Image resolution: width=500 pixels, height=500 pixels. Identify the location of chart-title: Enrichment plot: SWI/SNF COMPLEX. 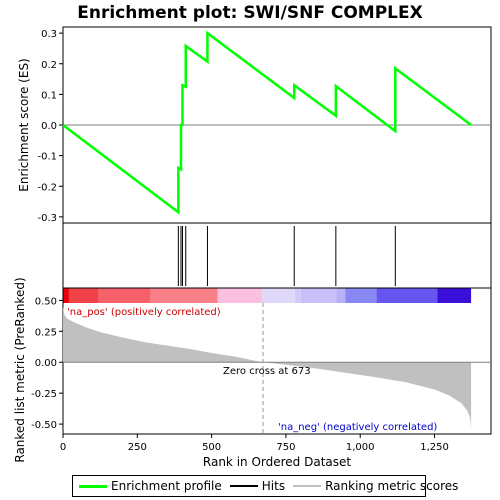
(249, 13).